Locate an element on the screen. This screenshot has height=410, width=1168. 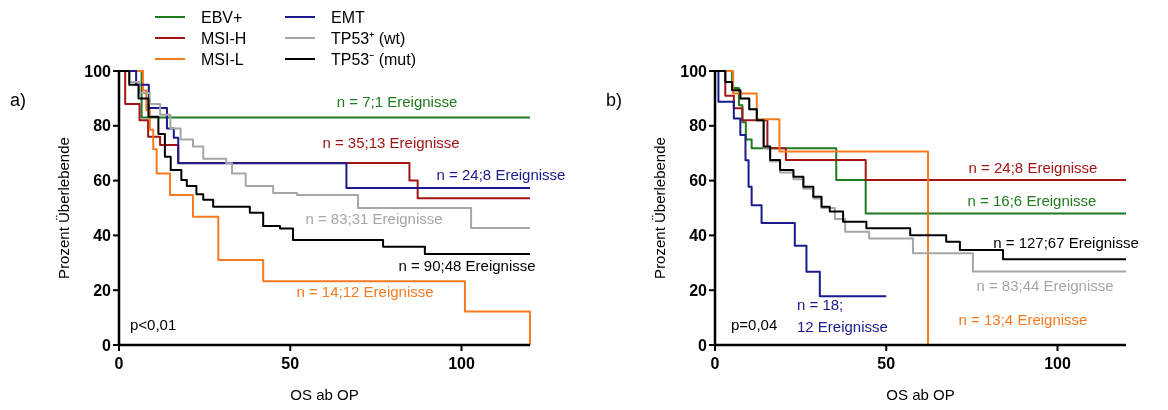
legend-label: TP53⁻ (mut) is located at coordinates (374, 59).